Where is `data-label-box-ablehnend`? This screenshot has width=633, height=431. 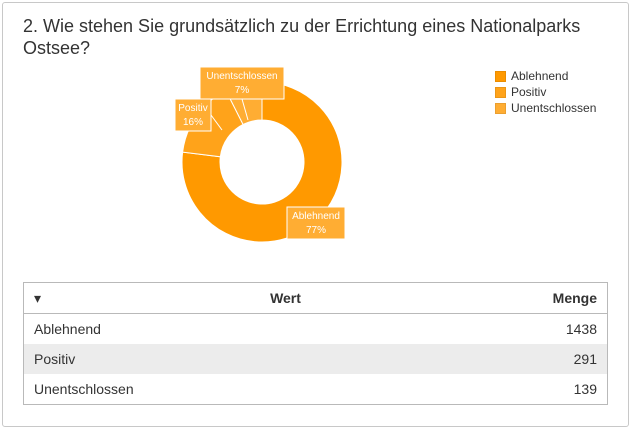
data-label-box-ablehnend is located at coordinates (316, 223).